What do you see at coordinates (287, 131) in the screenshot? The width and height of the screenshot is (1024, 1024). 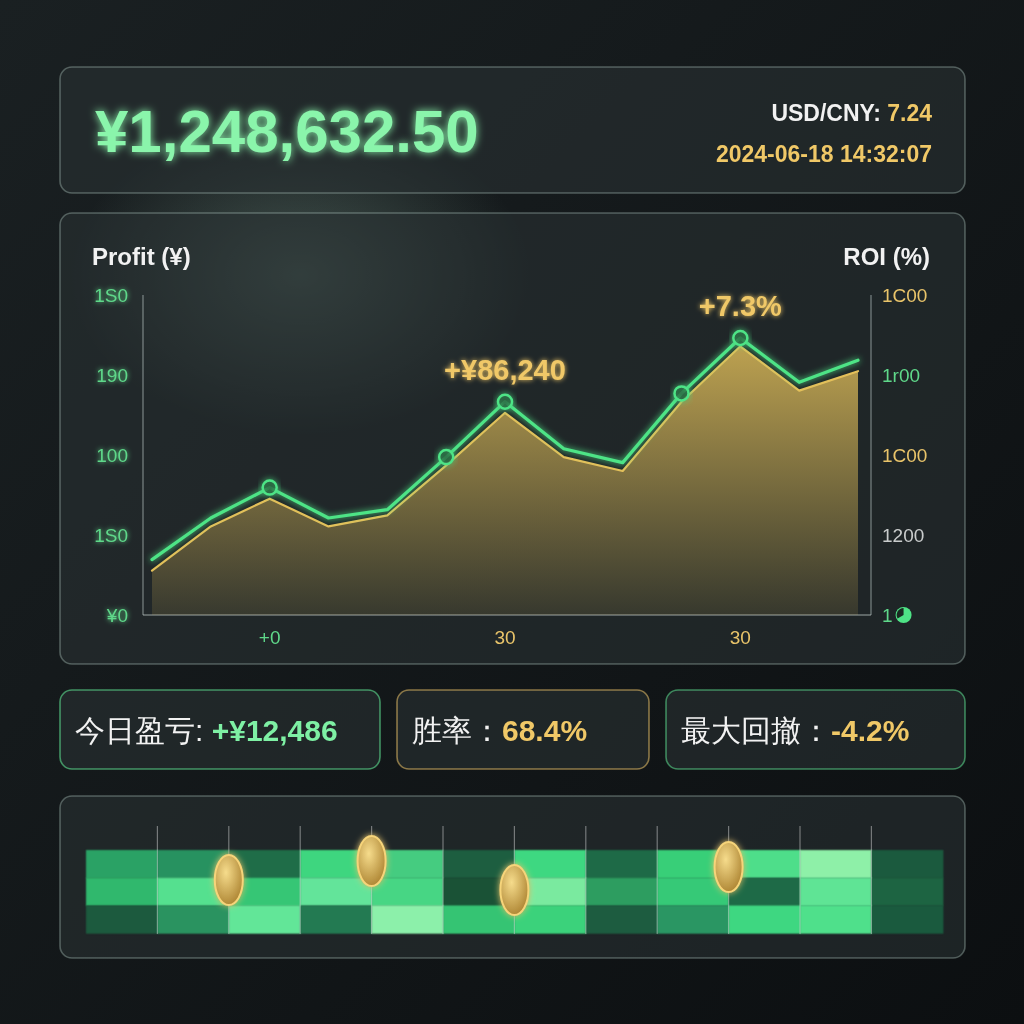 I see `text: ¥1,248,632.50` at bounding box center [287, 131].